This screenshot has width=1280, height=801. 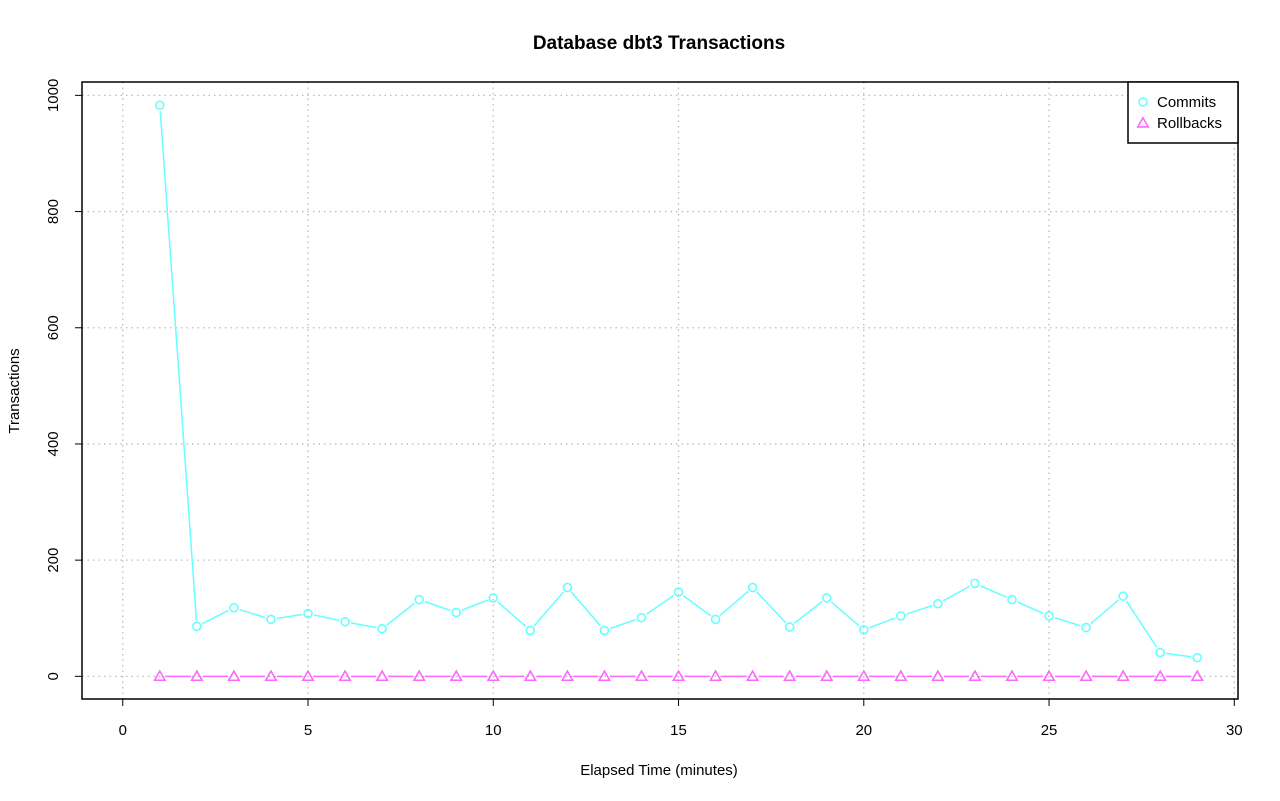 I want to click on x-tick-label: 0, so click(x=123, y=730).